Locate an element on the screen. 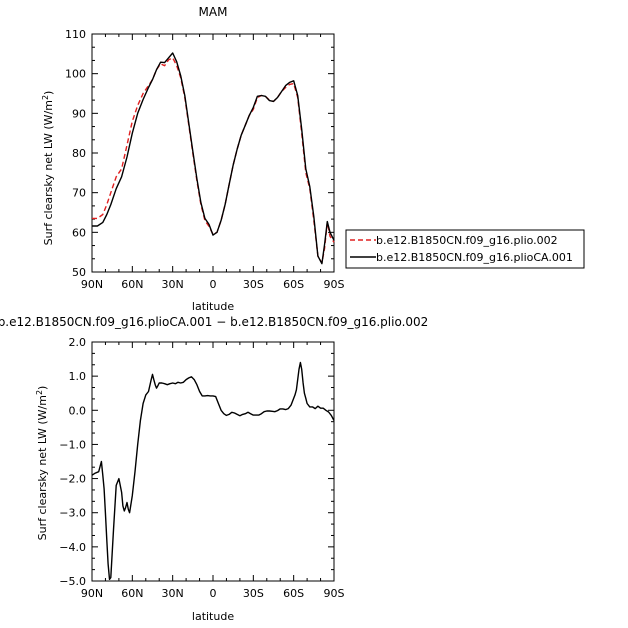 This screenshot has height=628, width=628. y-tick-label: 70 is located at coordinates (79, 193).